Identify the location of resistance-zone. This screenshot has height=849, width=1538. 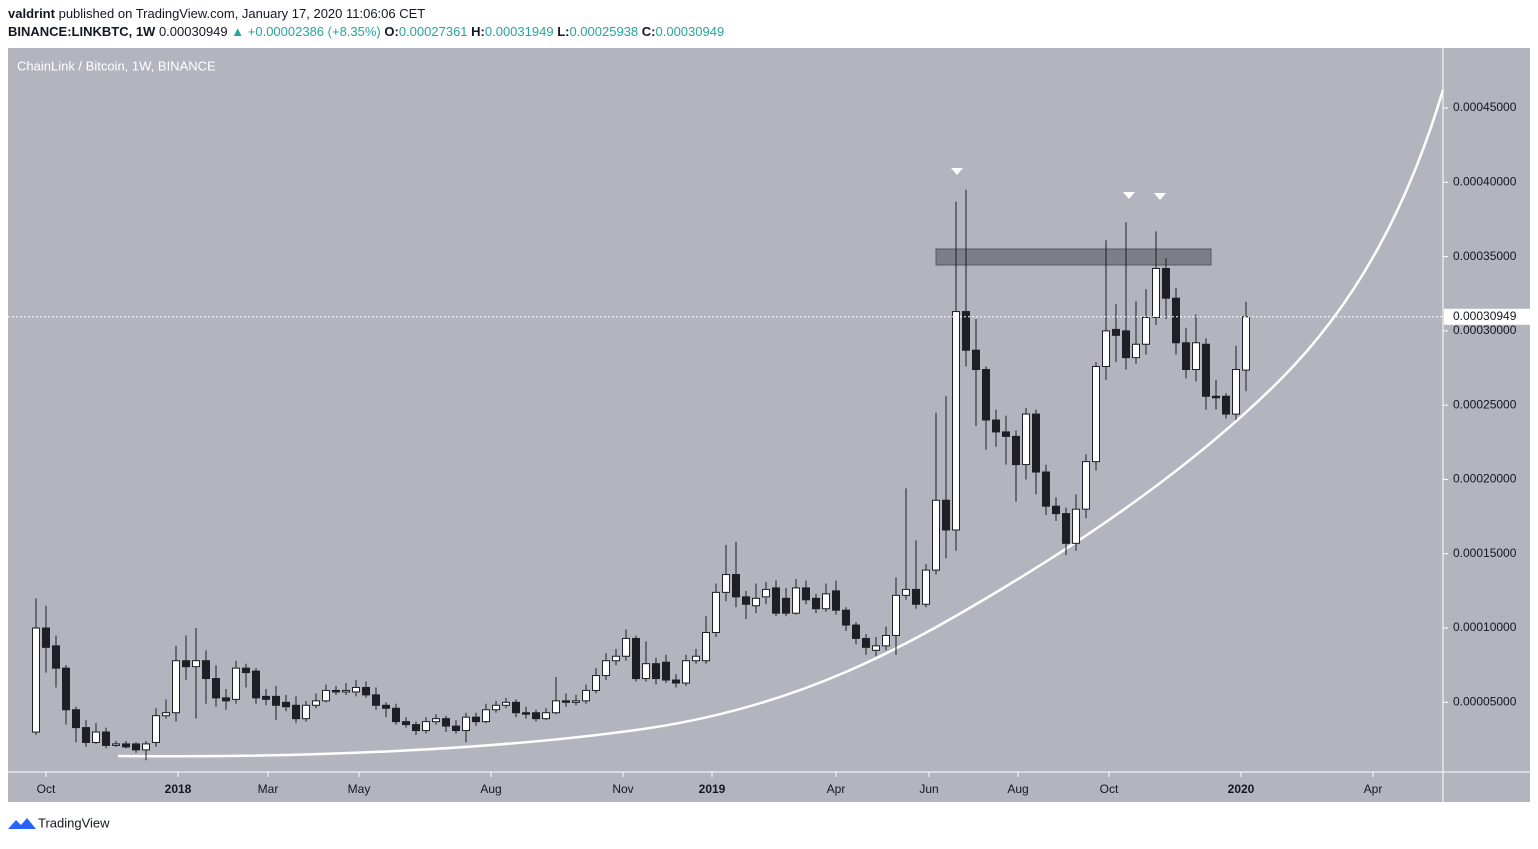
(1073, 257).